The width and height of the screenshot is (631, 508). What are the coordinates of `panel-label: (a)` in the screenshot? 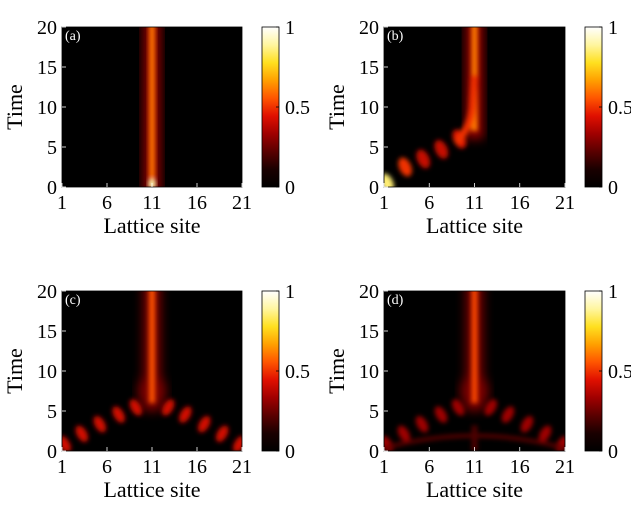 It's located at (73, 36).